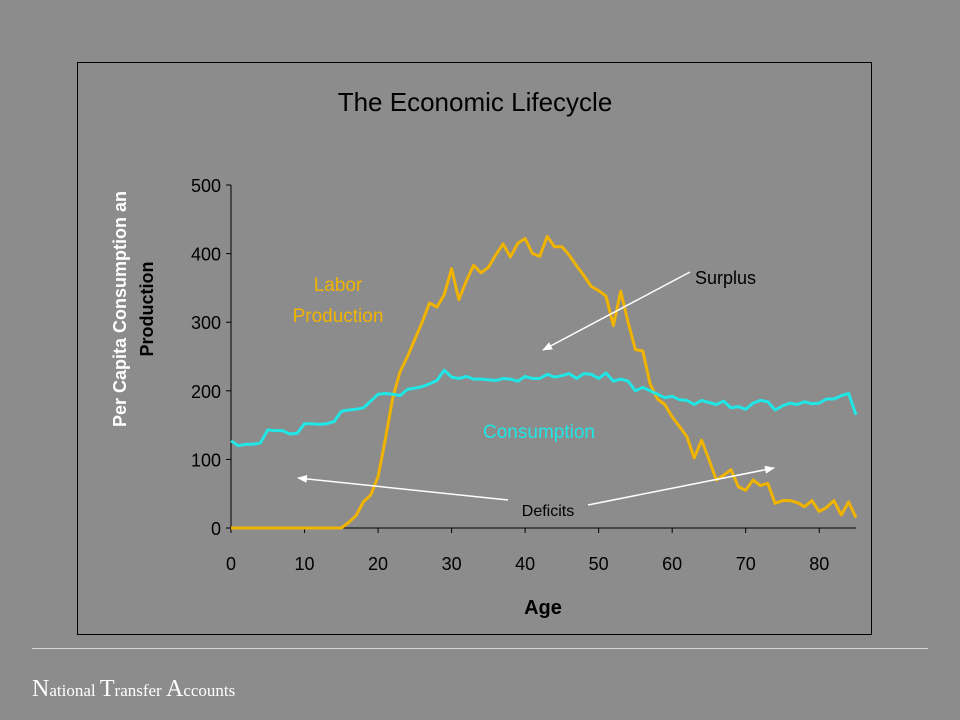  What do you see at coordinates (133, 309) in the screenshot?
I see `y-axis-label: Per Capita Consumption an Production` at bounding box center [133, 309].